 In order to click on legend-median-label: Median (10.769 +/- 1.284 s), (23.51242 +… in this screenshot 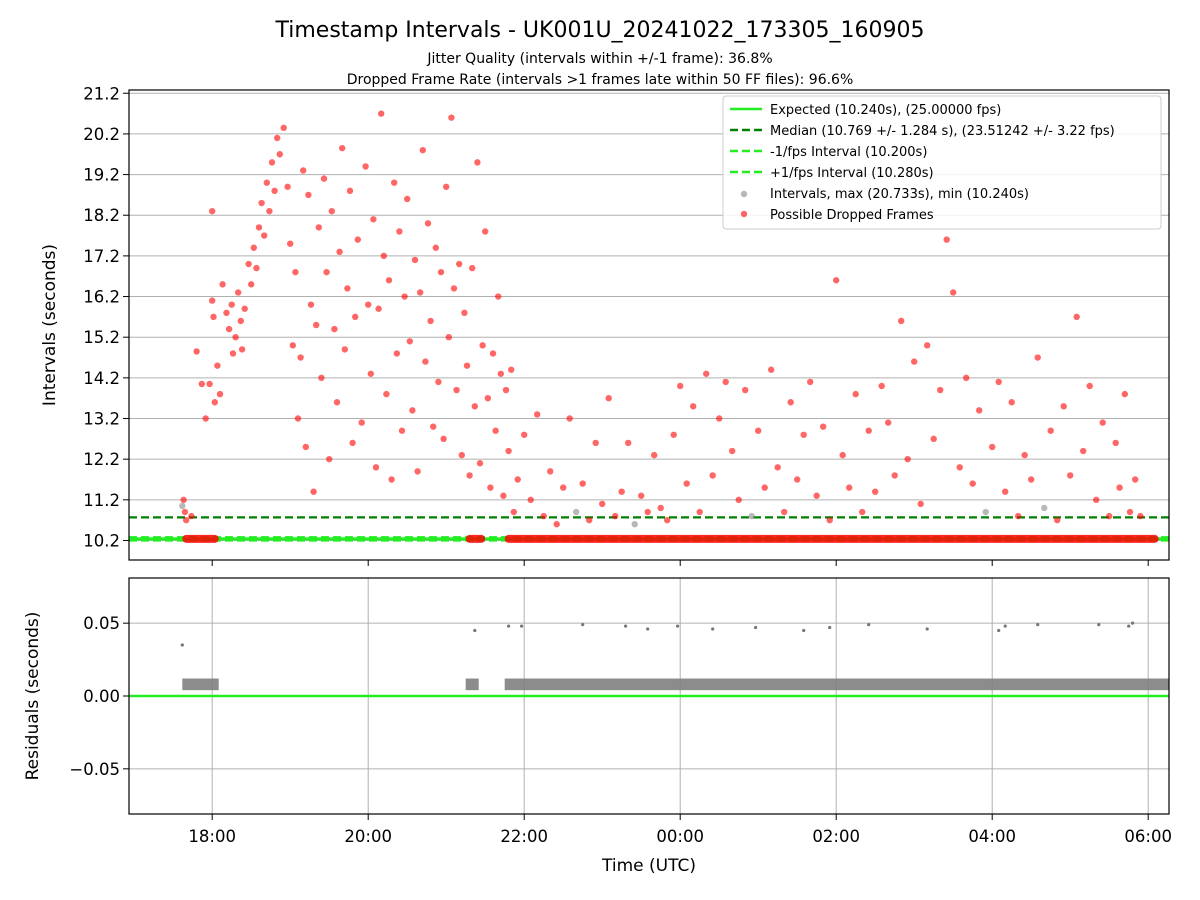, I will do `click(942, 131)`.